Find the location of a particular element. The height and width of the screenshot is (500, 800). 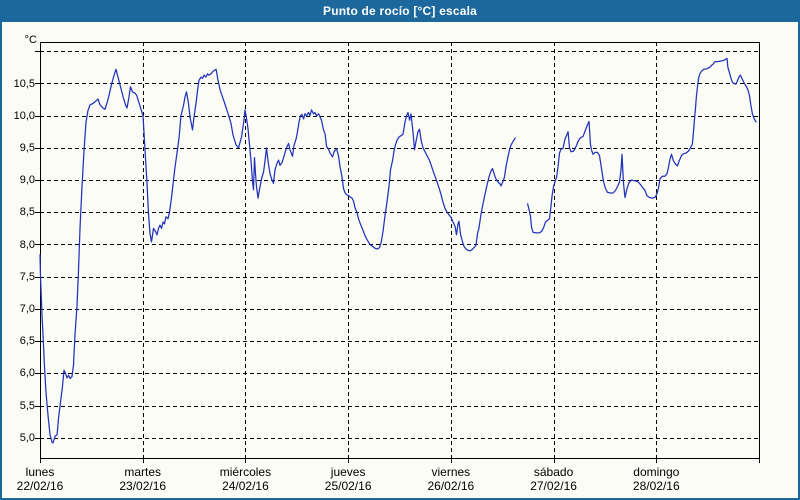

window-titlebar: Punto de rocío [°C] escala is located at coordinates (400, 11).